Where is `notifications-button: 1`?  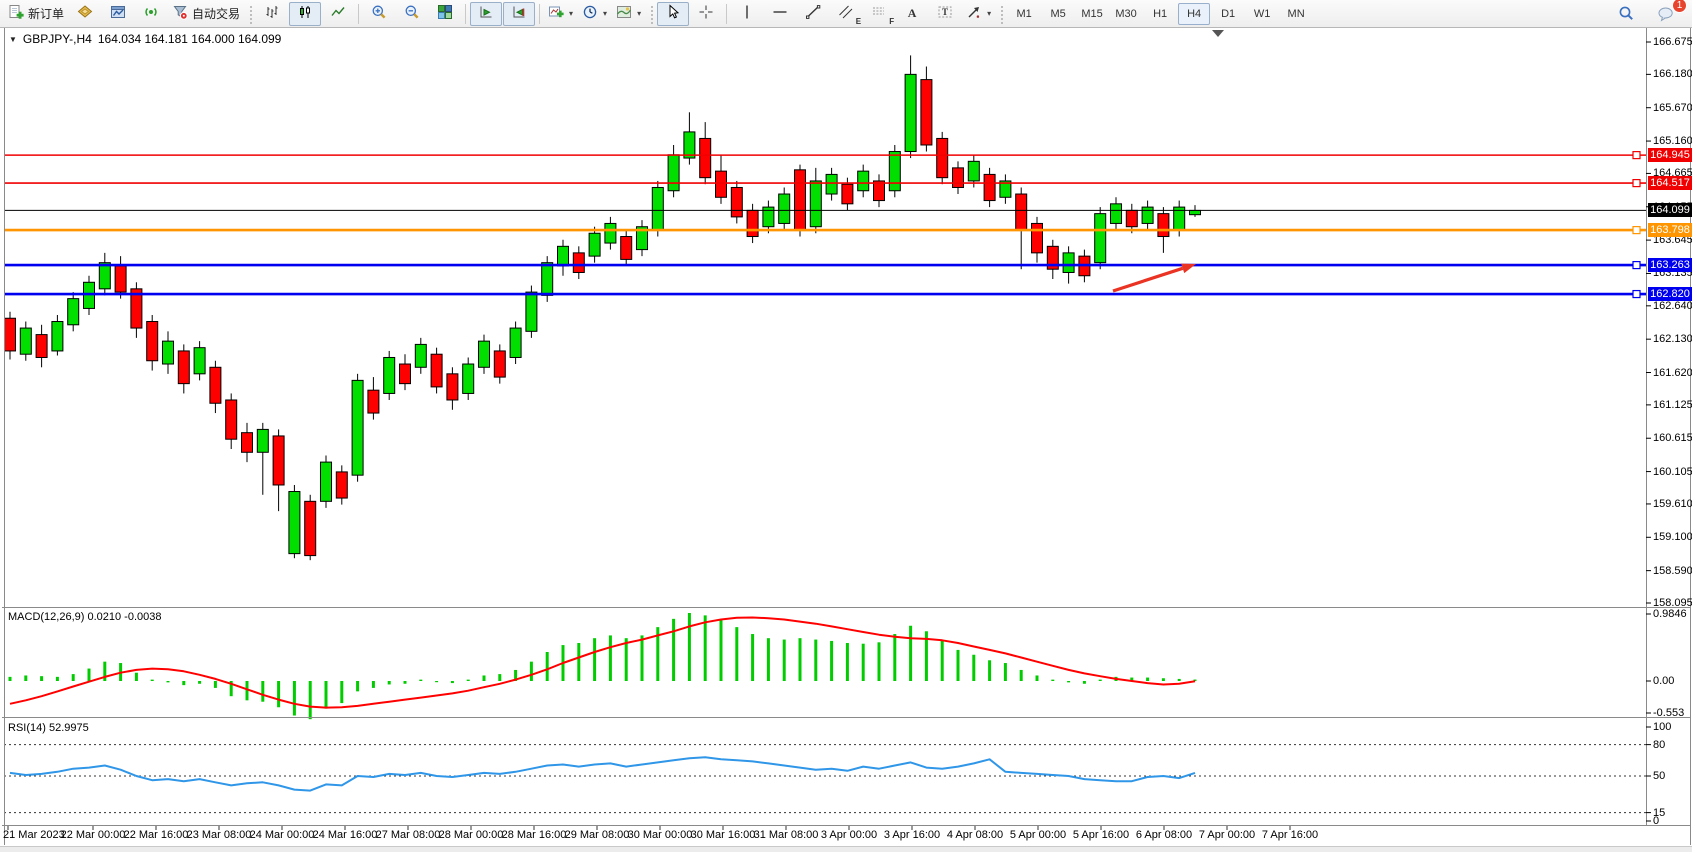 notifications-button: 1 is located at coordinates (1668, 13).